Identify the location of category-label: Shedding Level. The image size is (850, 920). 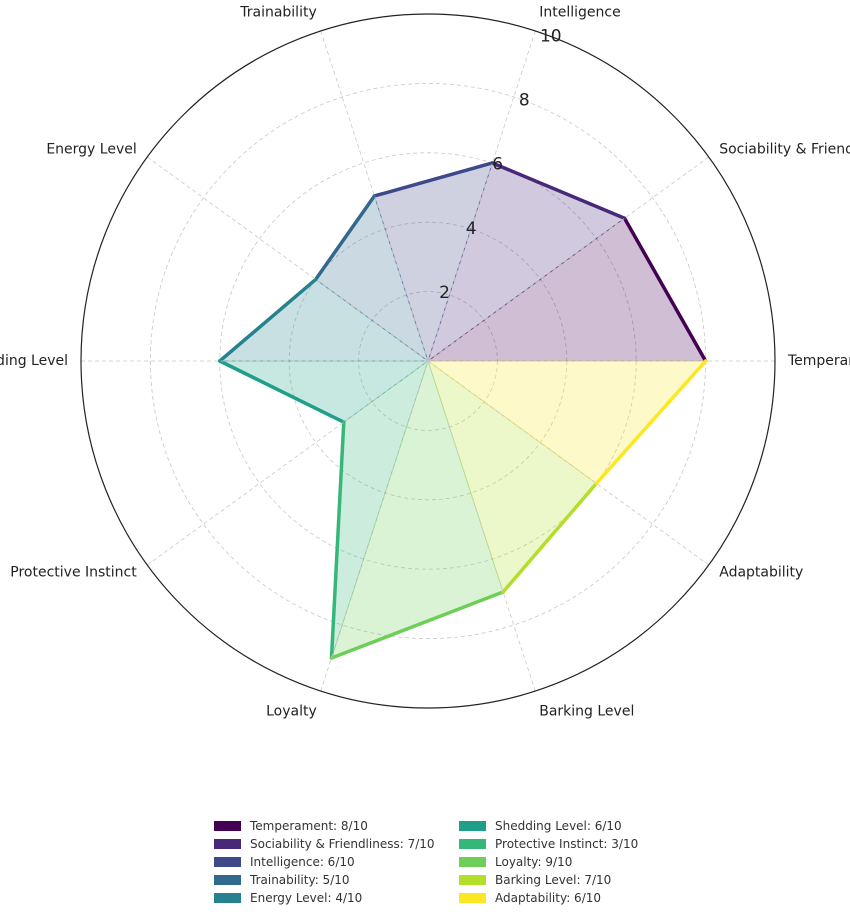
(34, 361).